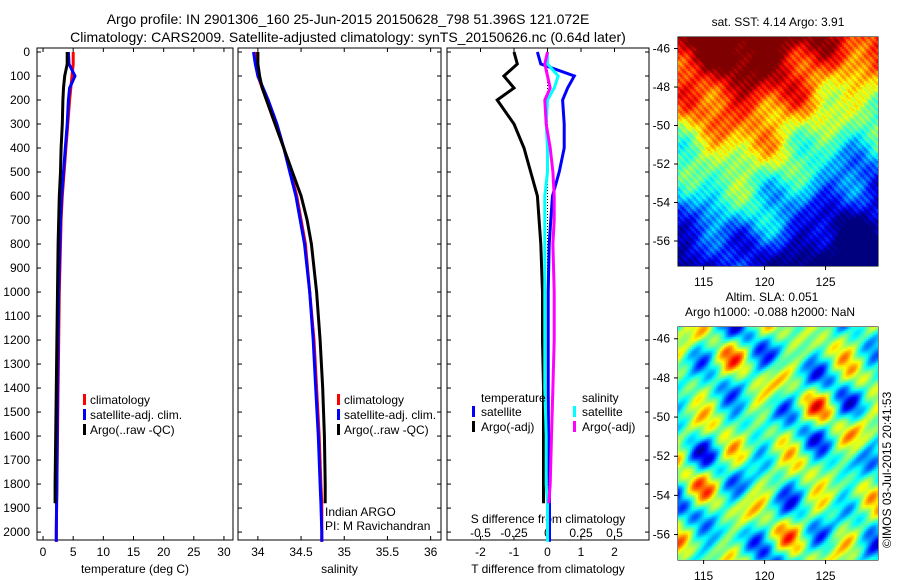 This screenshot has width=900, height=580. What do you see at coordinates (431, 552) in the screenshot?
I see `x-tick-label: 36` at bounding box center [431, 552].